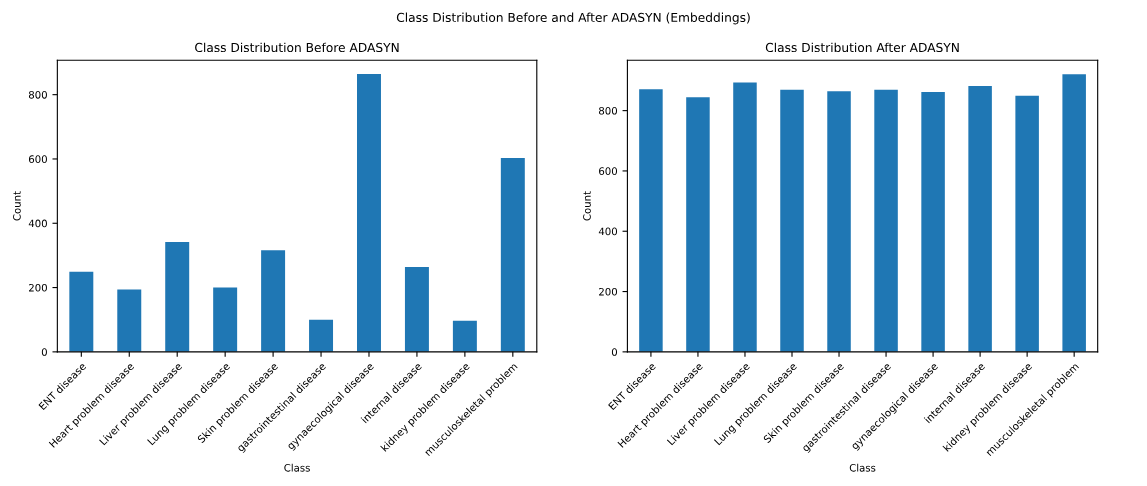  What do you see at coordinates (573, 18) in the screenshot?
I see `text: Class Distribution Before and After ADASYN (Embeddings)` at bounding box center [573, 18].